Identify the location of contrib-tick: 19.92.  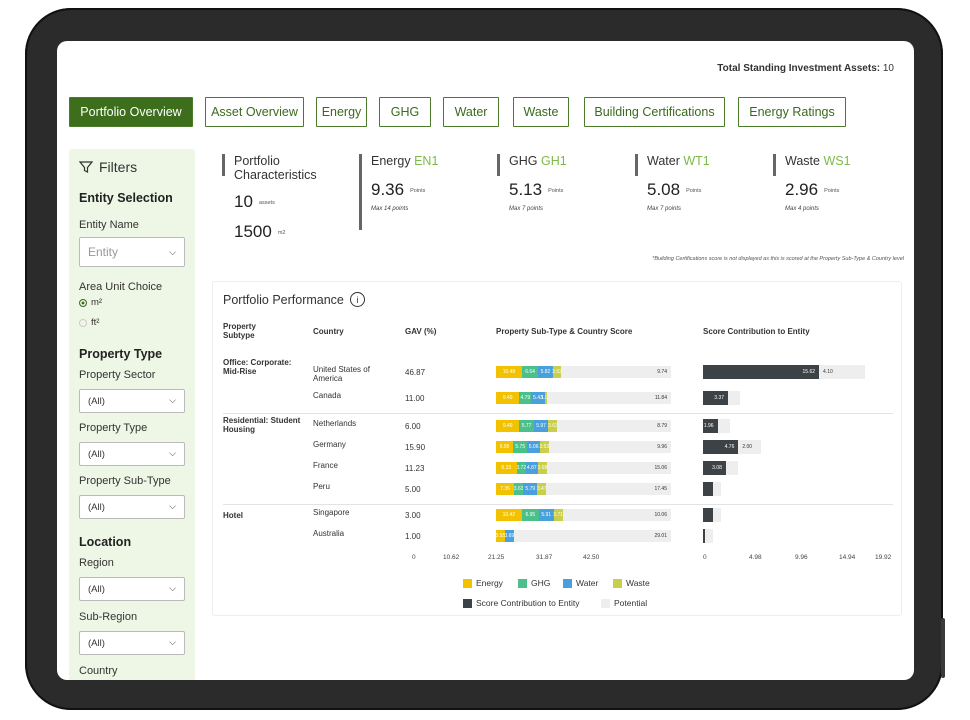
(883, 557).